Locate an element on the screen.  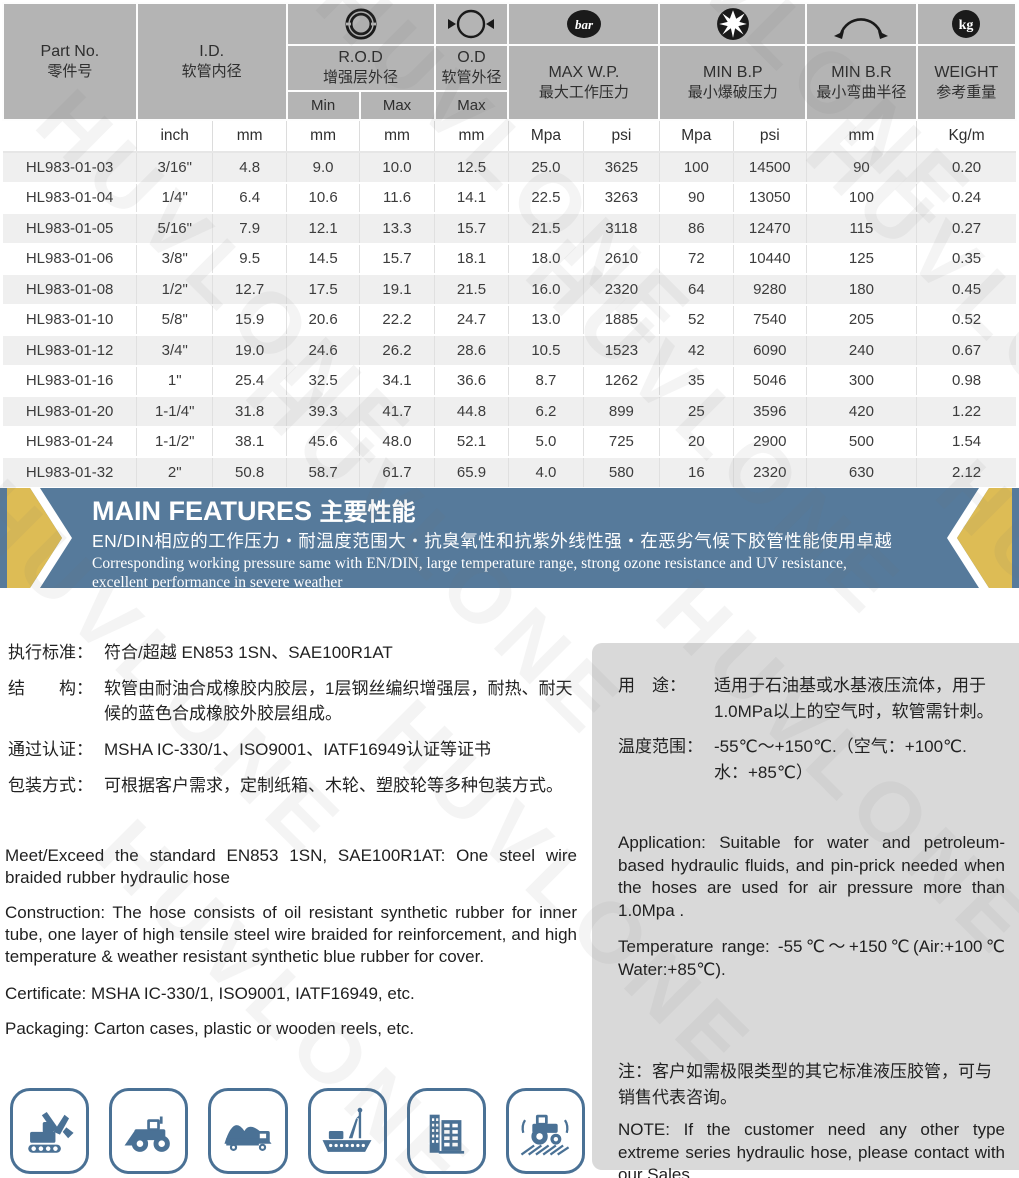
kg-icon-cell: kg is located at coordinates (966, 24).